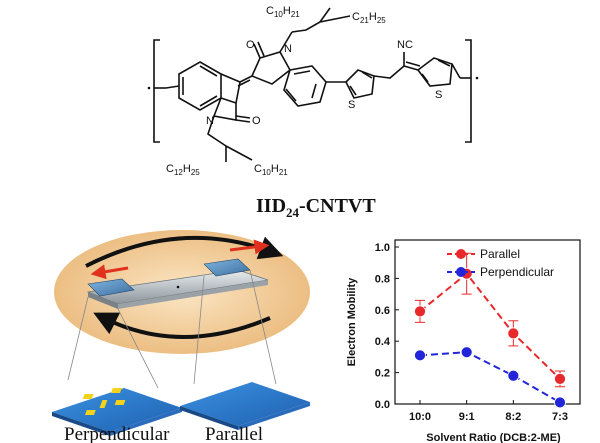  Describe the element at coordinates (382, 311) in the screenshot. I see `y-tick-label: 0.6` at that location.